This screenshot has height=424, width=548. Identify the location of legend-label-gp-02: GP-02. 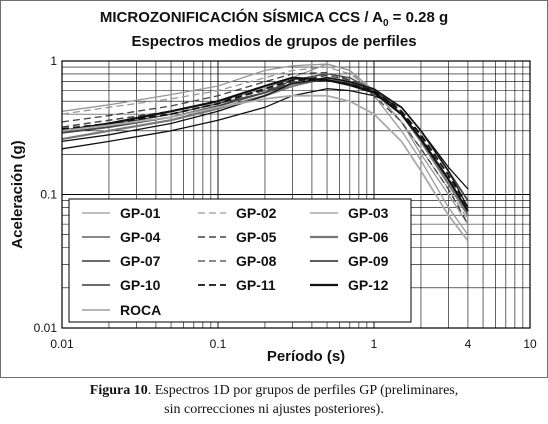
(256, 213).